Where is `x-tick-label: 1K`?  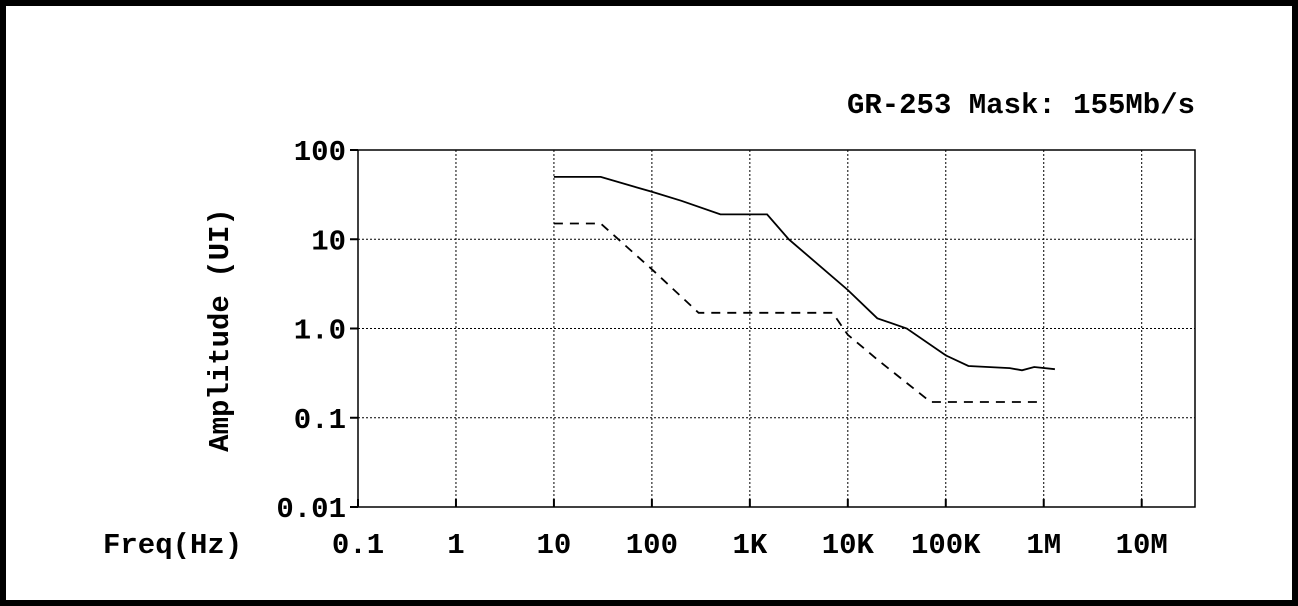 x-tick-label: 1K is located at coordinates (749, 545).